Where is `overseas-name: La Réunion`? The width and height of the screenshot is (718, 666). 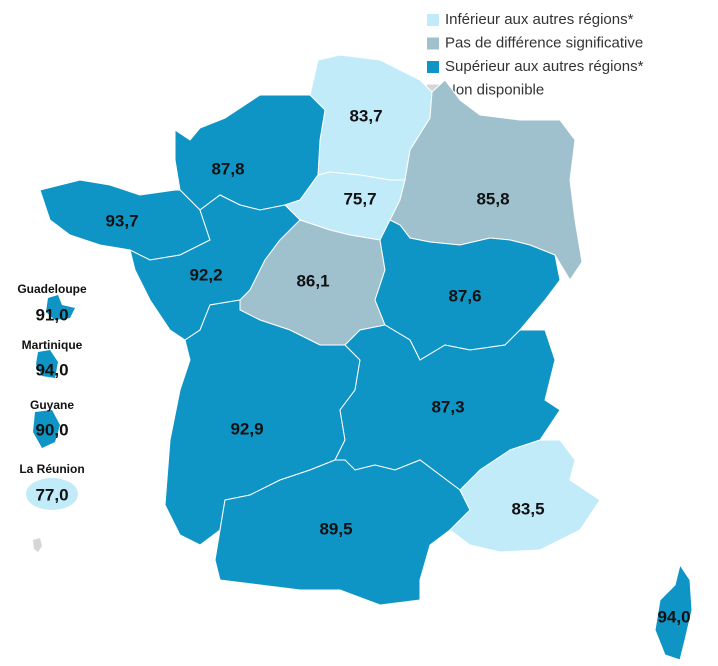
overseas-name: La Réunion is located at coordinates (51, 469).